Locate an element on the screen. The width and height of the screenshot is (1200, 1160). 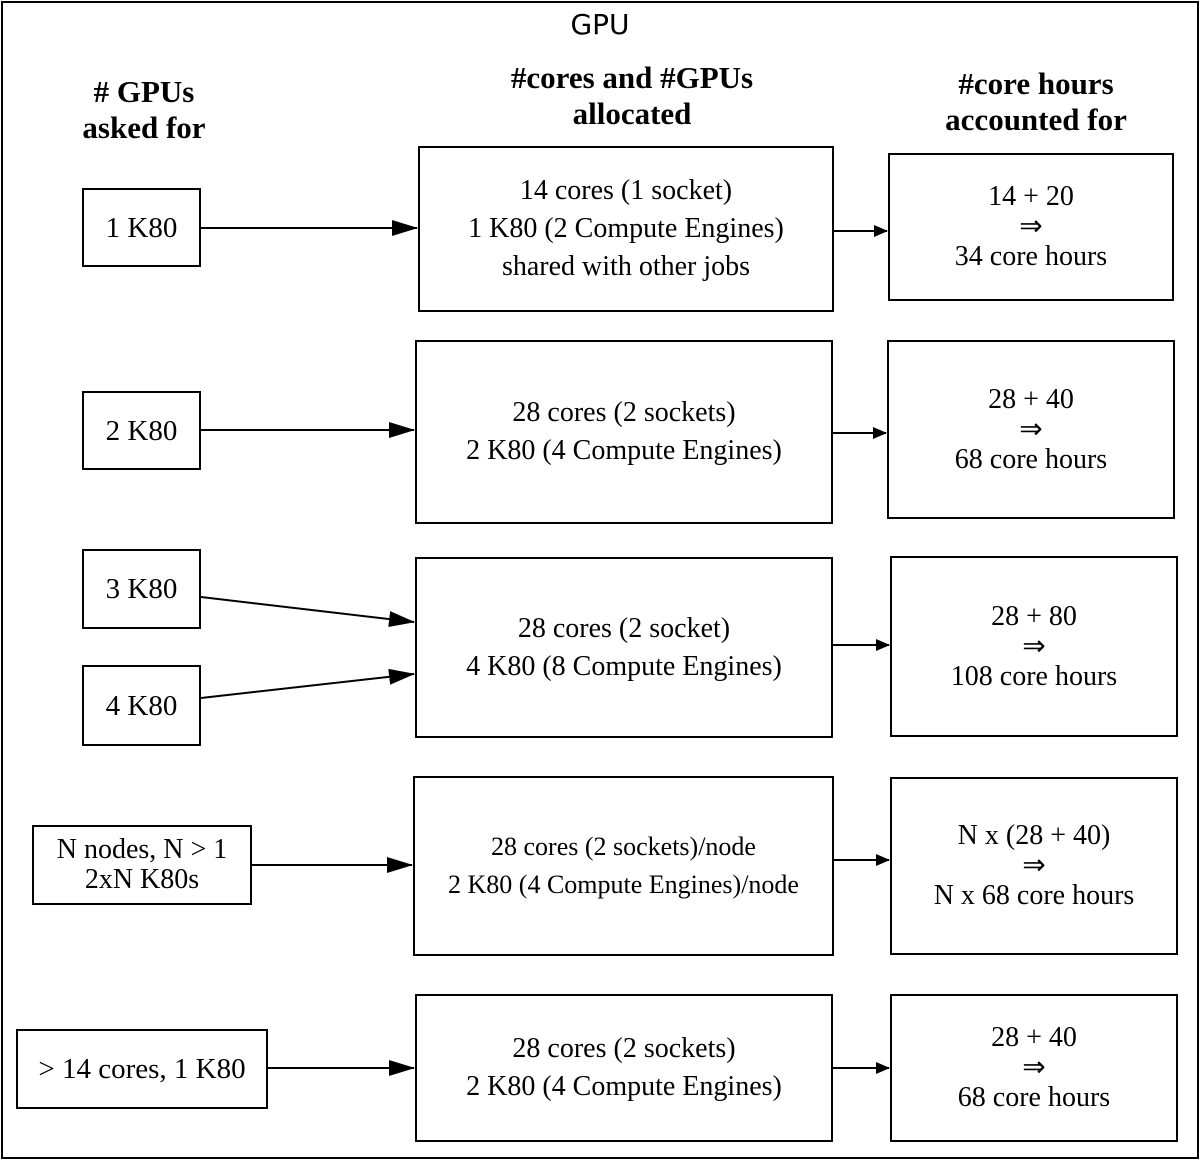
accounting-box-row-4: N x (28 + 40) ⇒ N x 68 core hours is located at coordinates (1034, 866).